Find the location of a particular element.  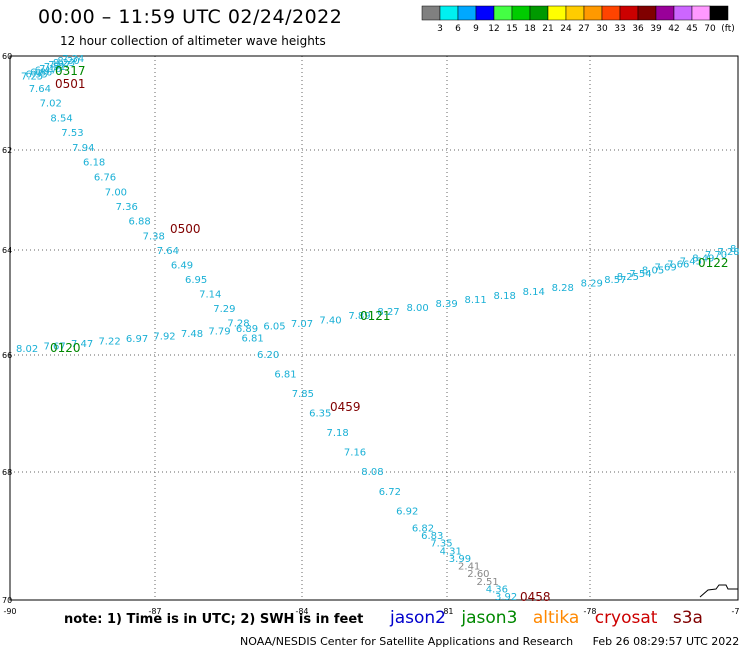

wave-height-descending: 8.20 is located at coordinates (68, 61).